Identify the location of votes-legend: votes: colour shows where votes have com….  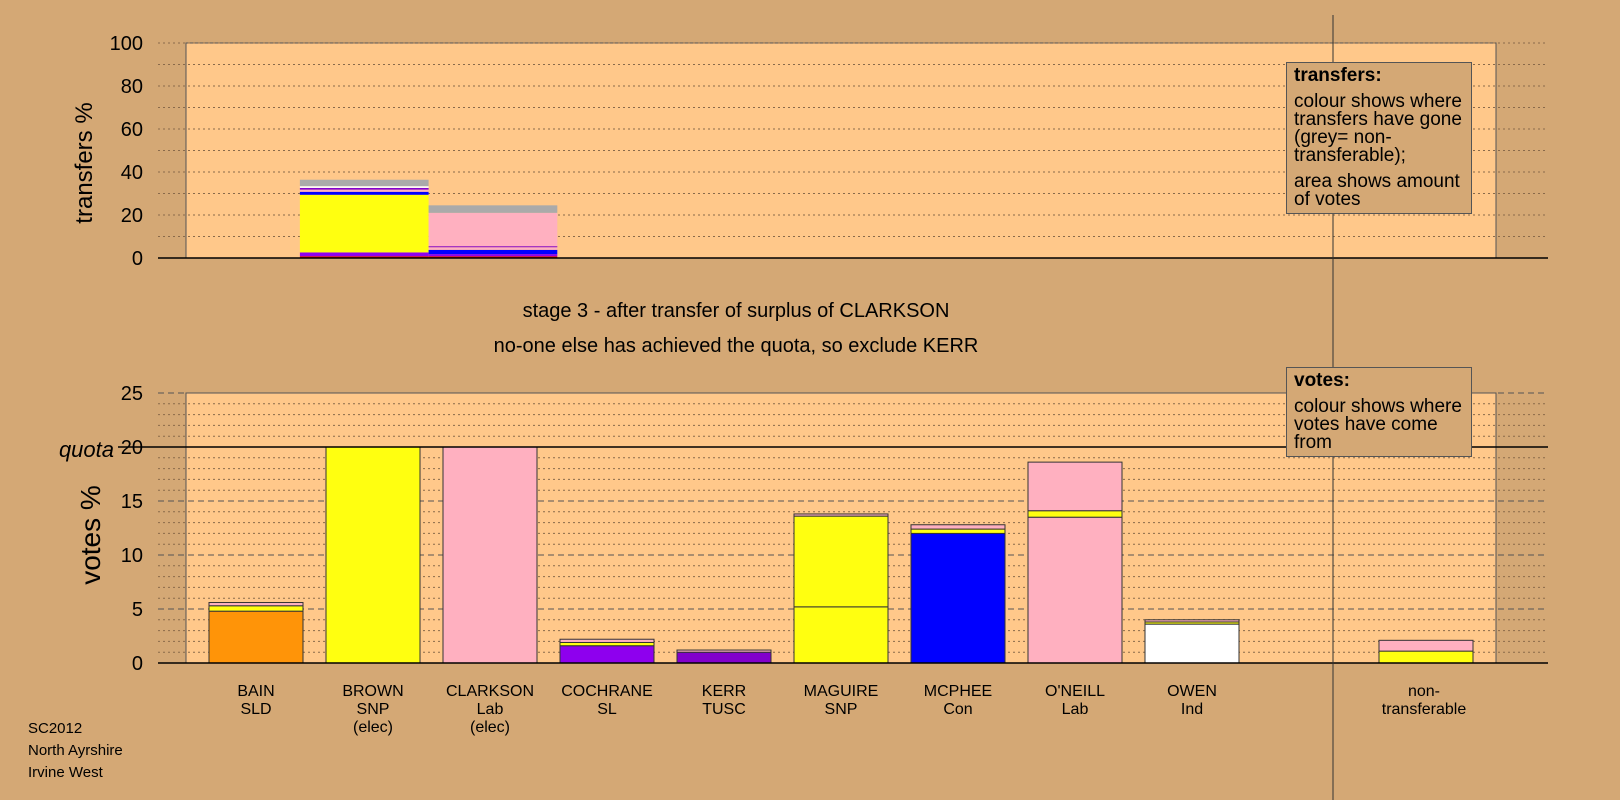
(1379, 412).